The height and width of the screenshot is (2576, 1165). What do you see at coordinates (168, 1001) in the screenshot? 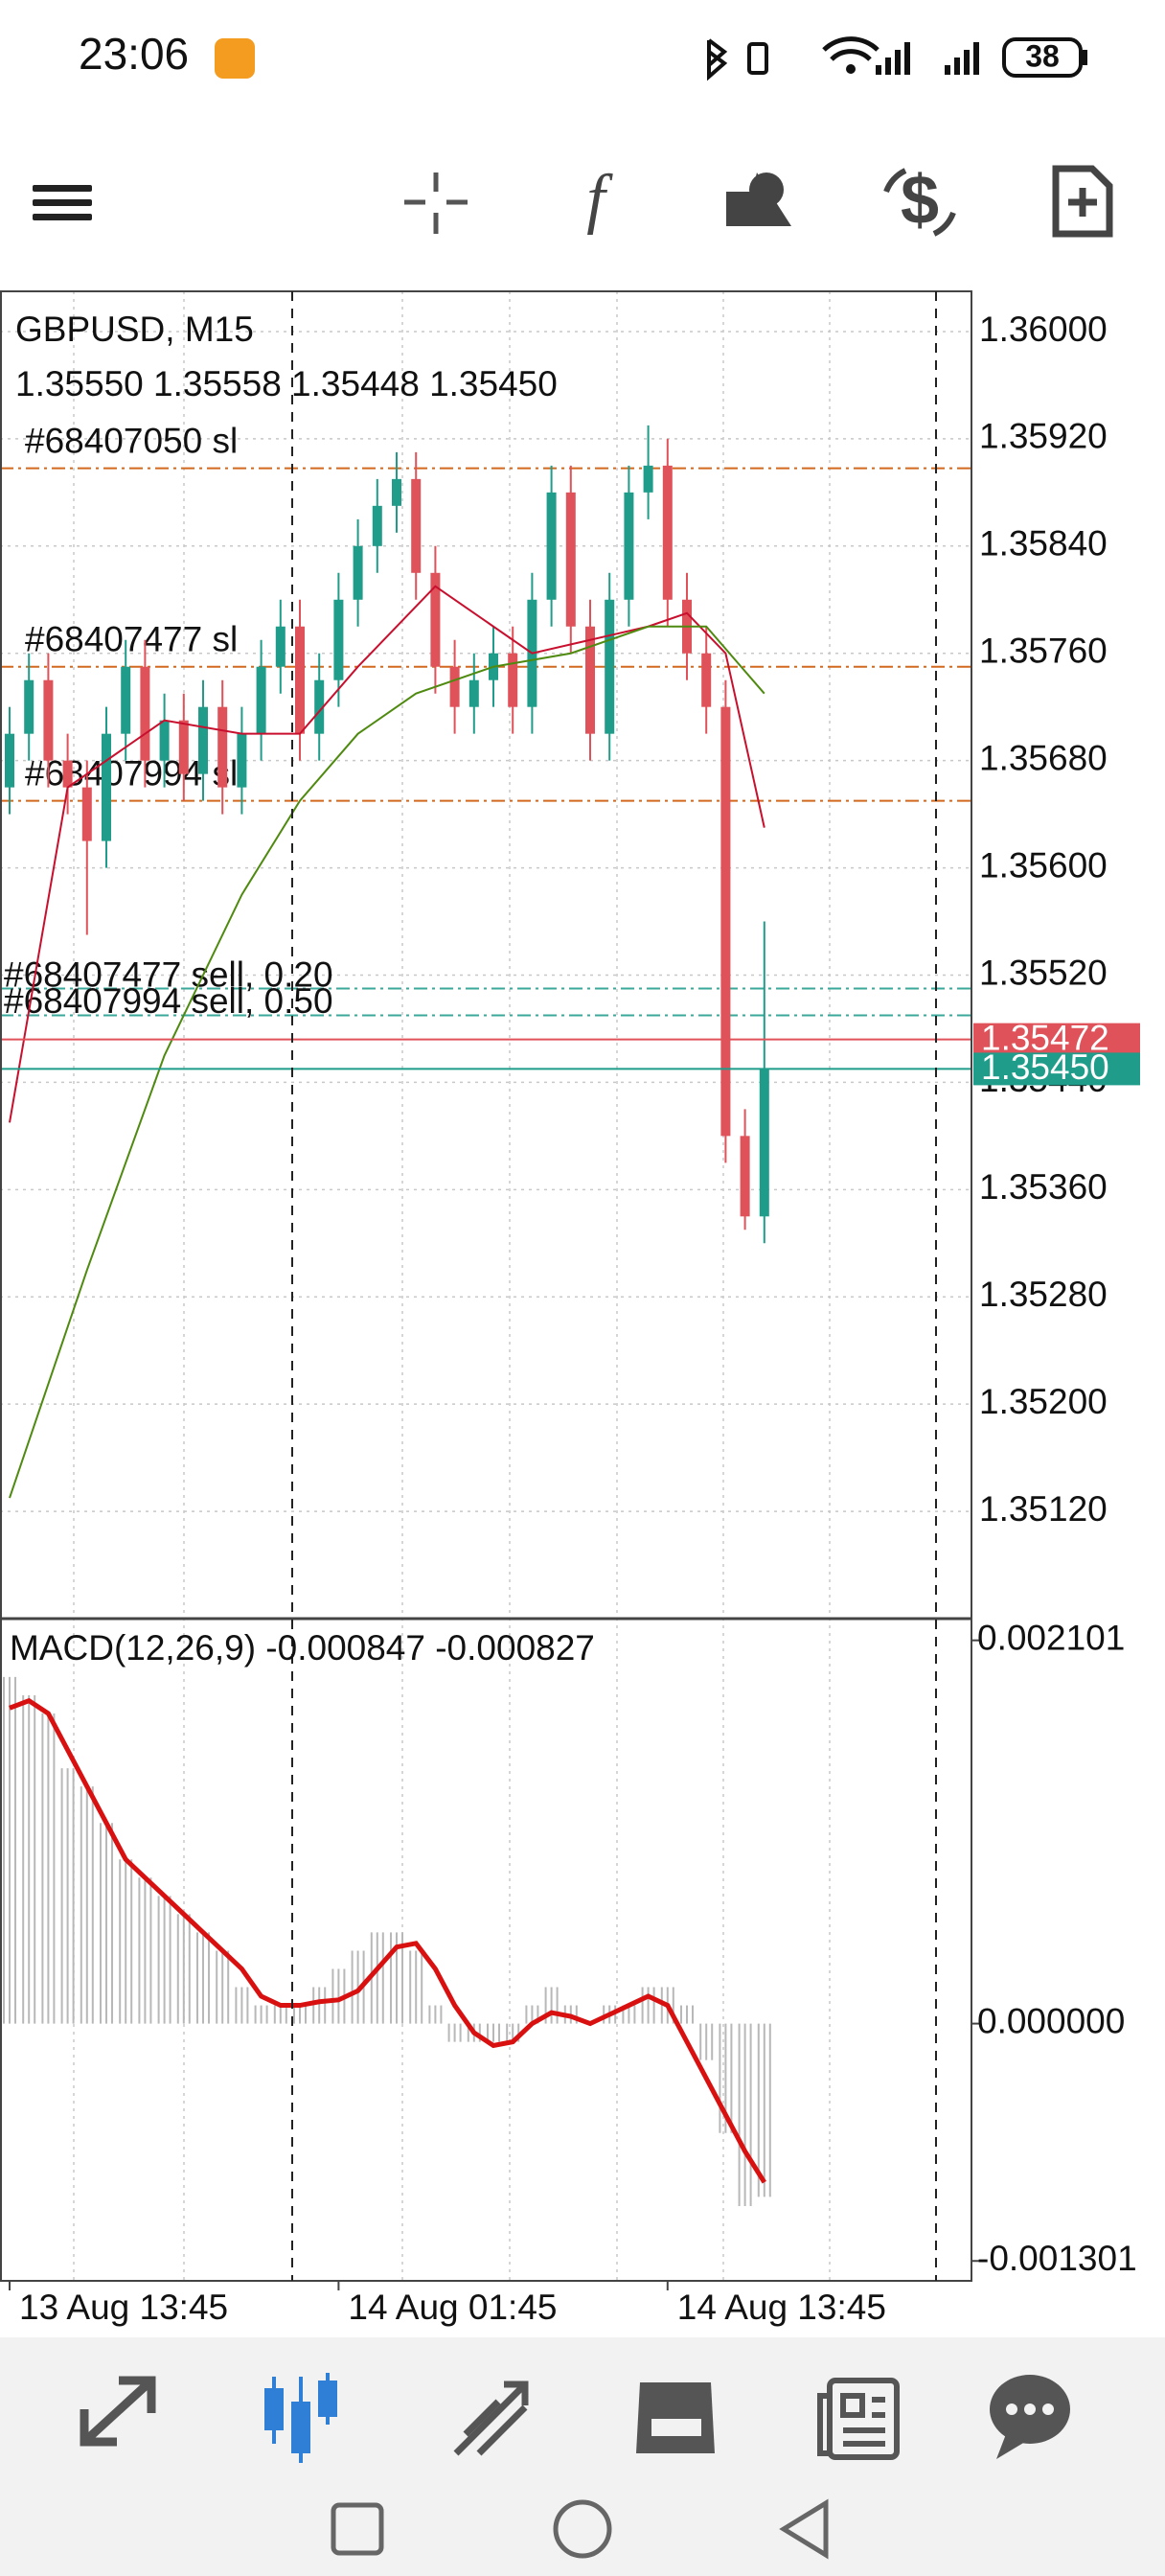
I see `order-label: #68407994 sell, 0.50` at bounding box center [168, 1001].